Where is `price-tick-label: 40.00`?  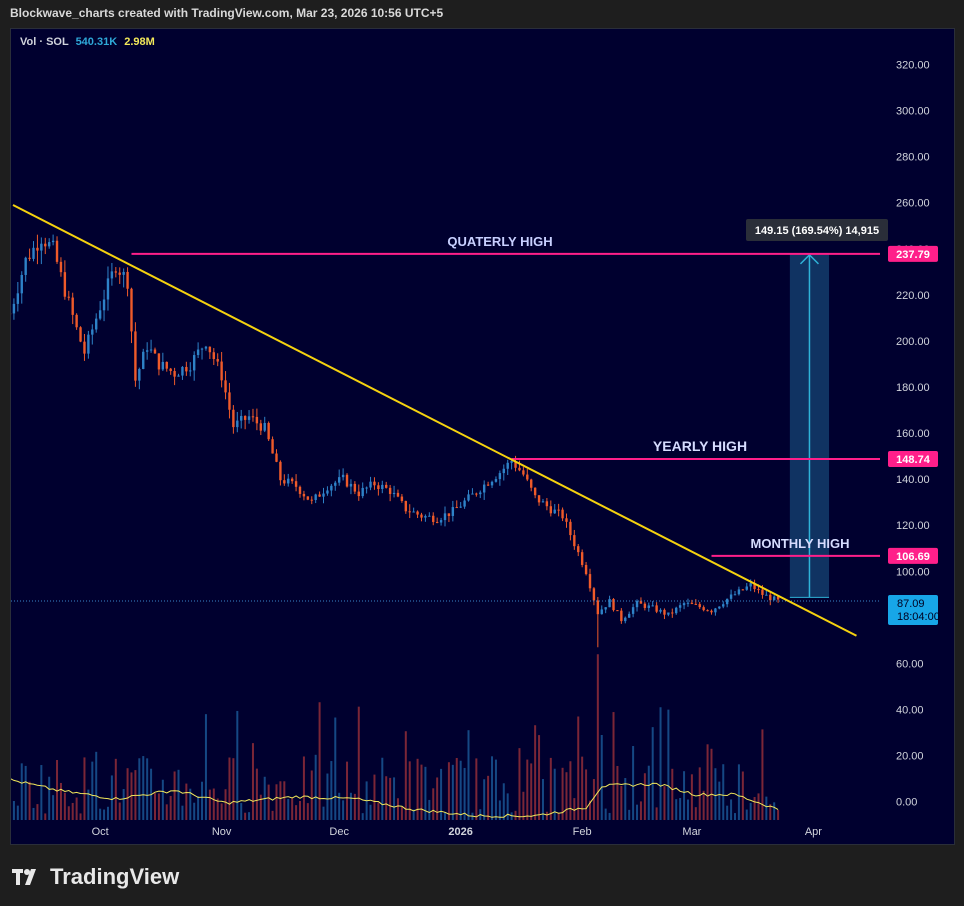 price-tick-label: 40.00 is located at coordinates (910, 710).